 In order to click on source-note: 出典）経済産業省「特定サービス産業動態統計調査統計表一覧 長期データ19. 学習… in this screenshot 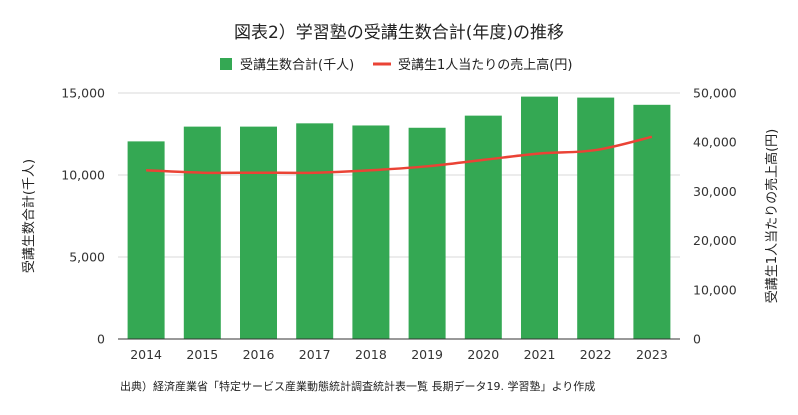, I will do `click(357, 386)`.